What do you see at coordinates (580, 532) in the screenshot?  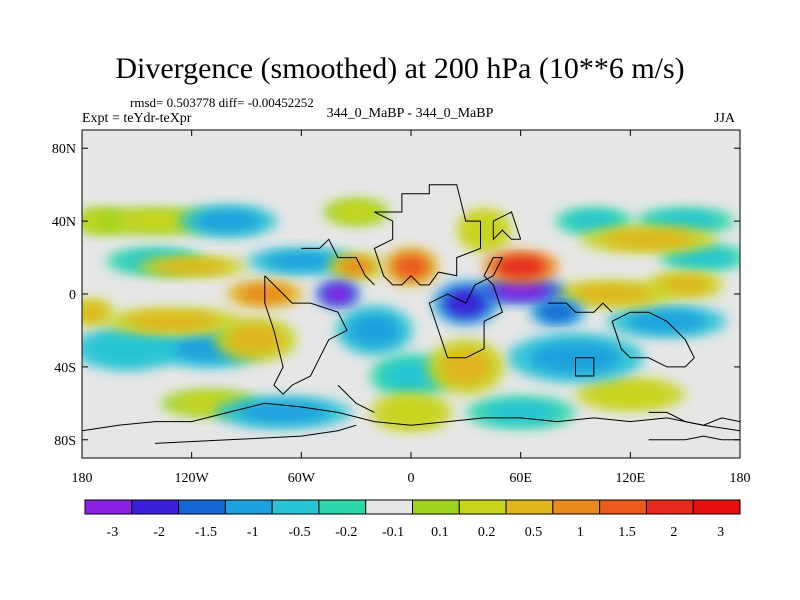 I see `colorbar-label: 1` at bounding box center [580, 532].